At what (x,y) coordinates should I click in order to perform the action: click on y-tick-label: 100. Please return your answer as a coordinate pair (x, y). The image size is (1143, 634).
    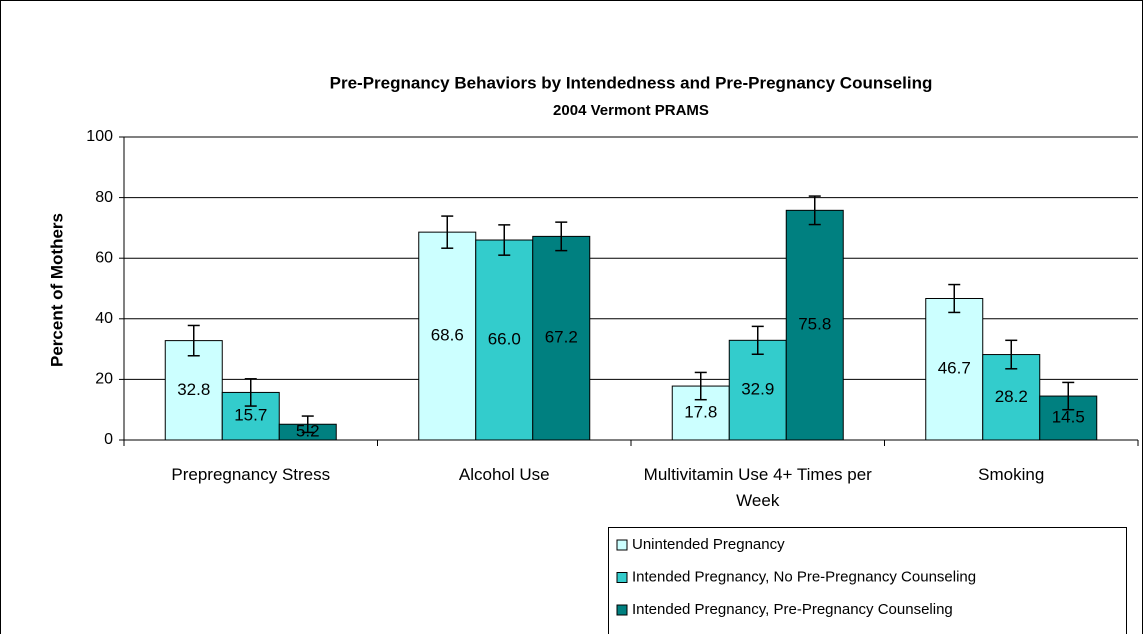
    Looking at the image, I should click on (99, 136).